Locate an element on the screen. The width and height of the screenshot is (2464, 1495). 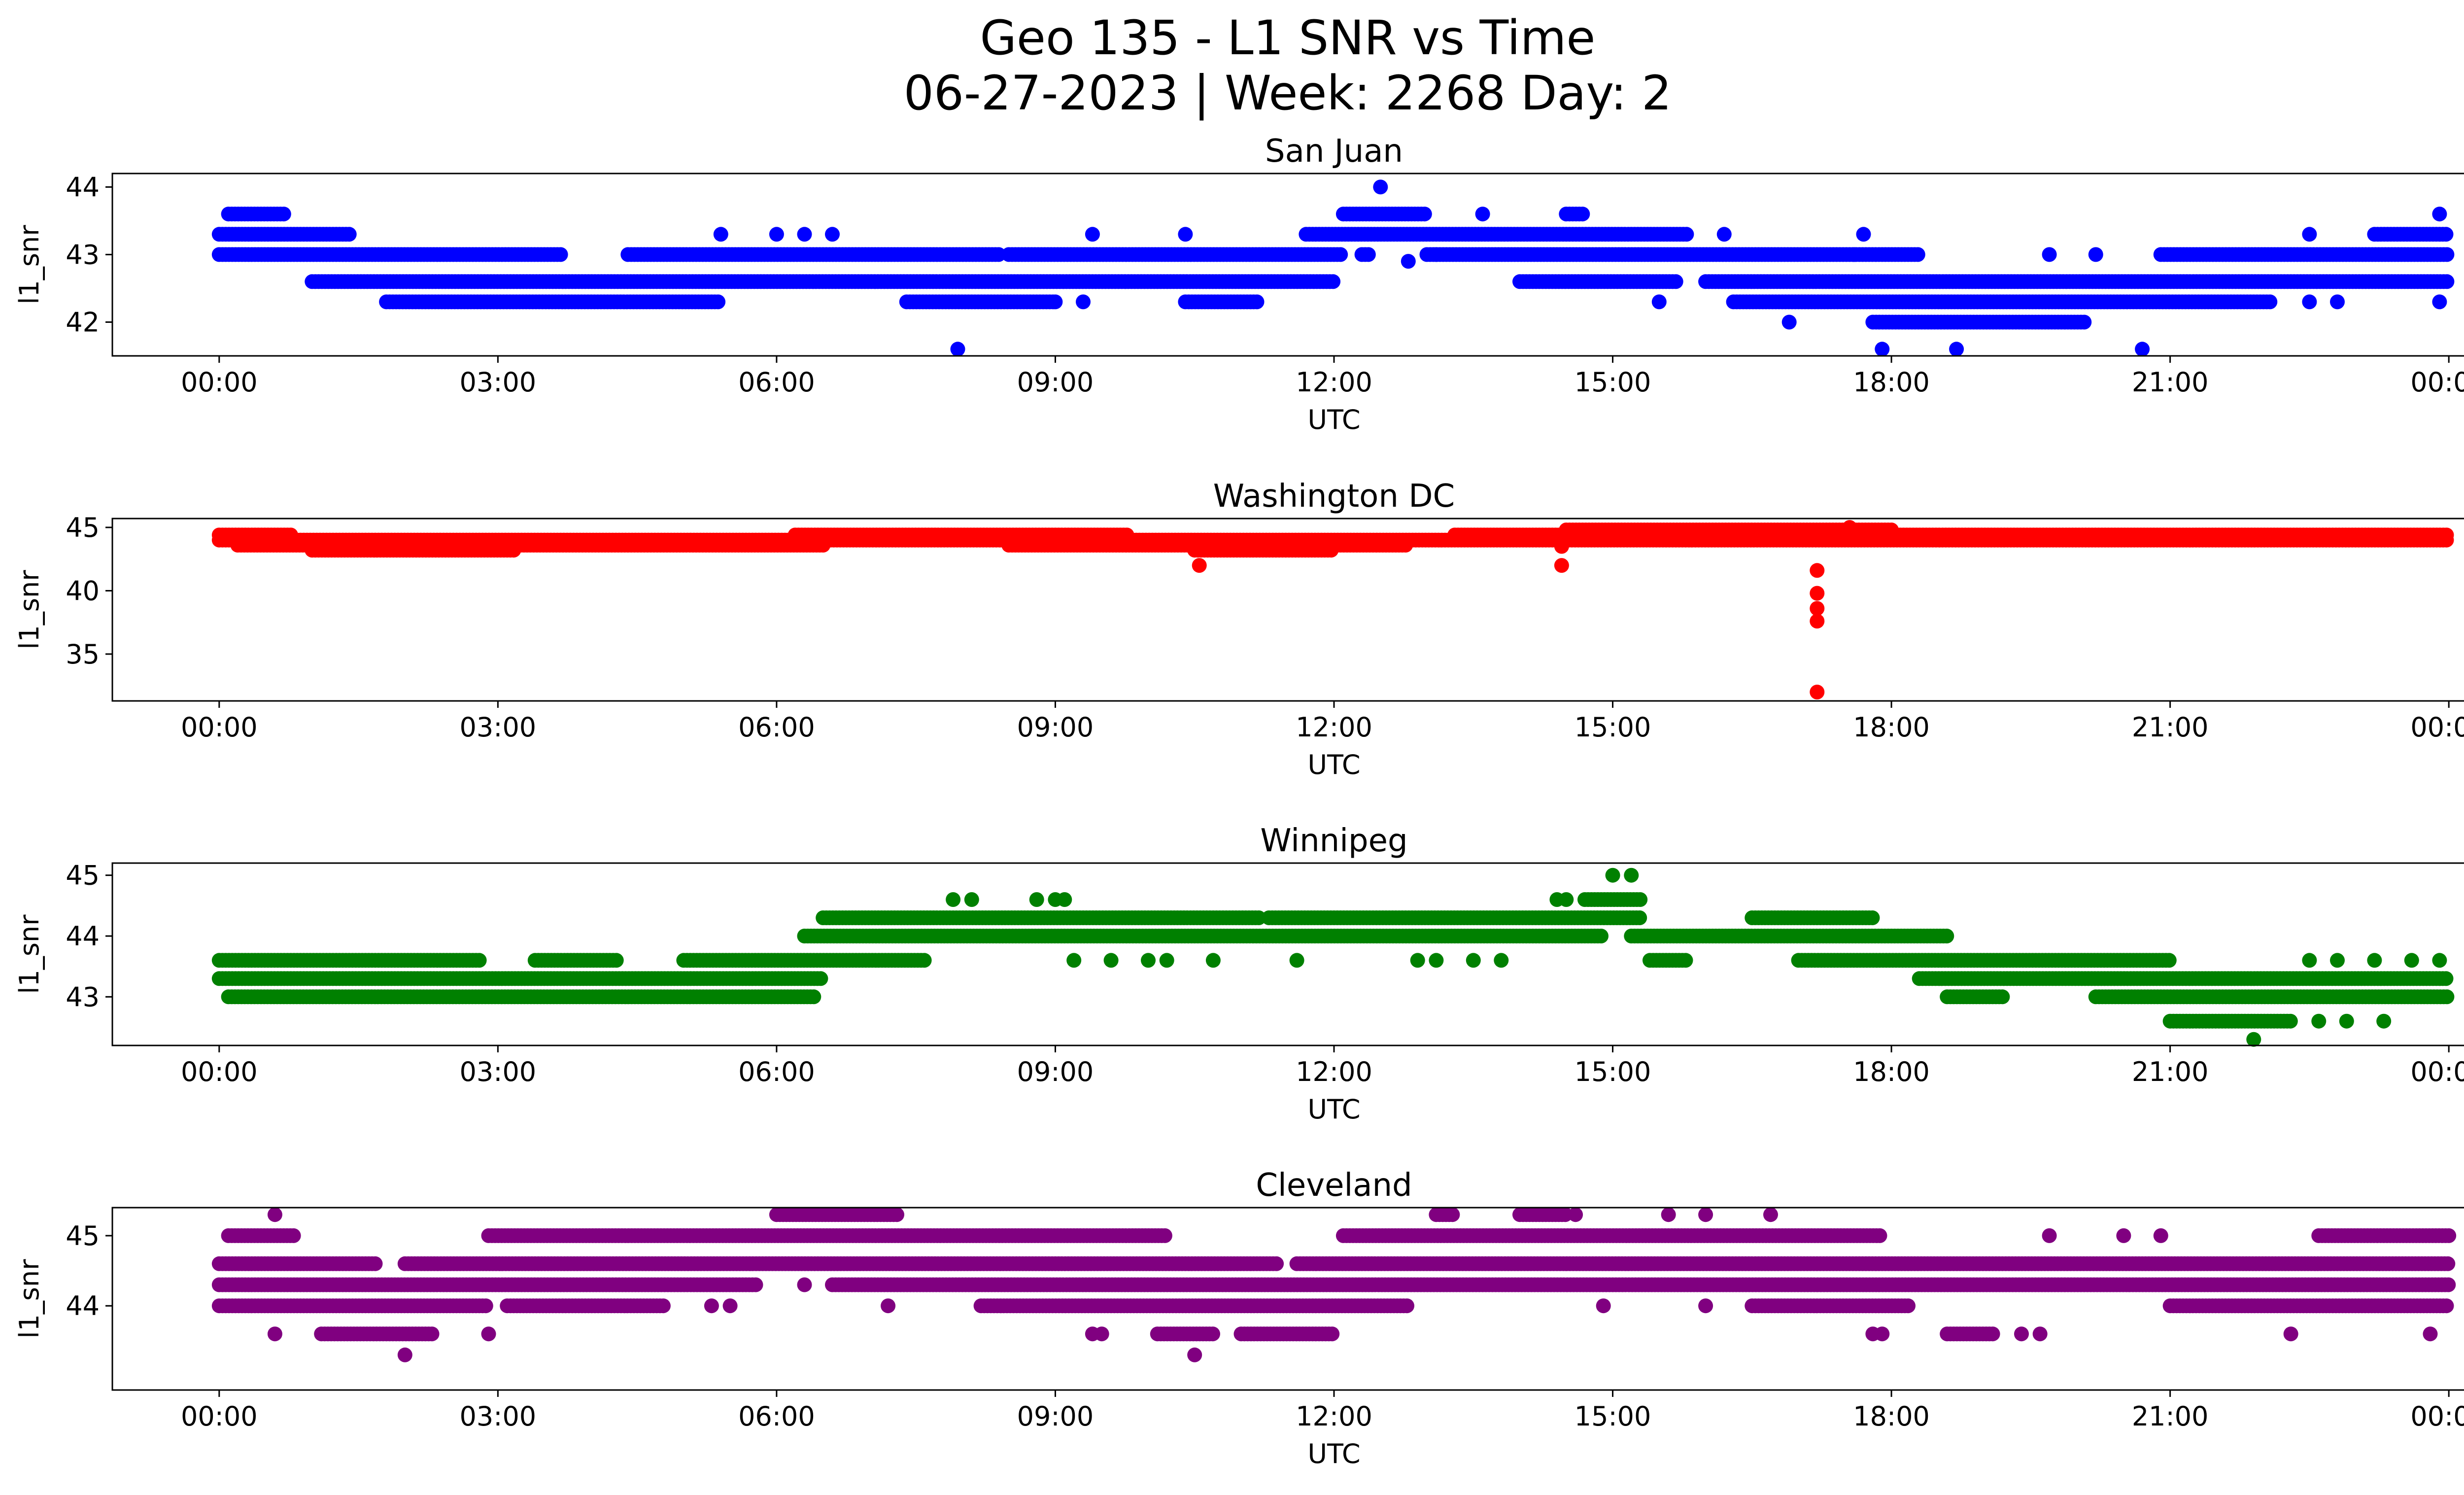
x-tick-label: 21:00 is located at coordinates (2170, 382).